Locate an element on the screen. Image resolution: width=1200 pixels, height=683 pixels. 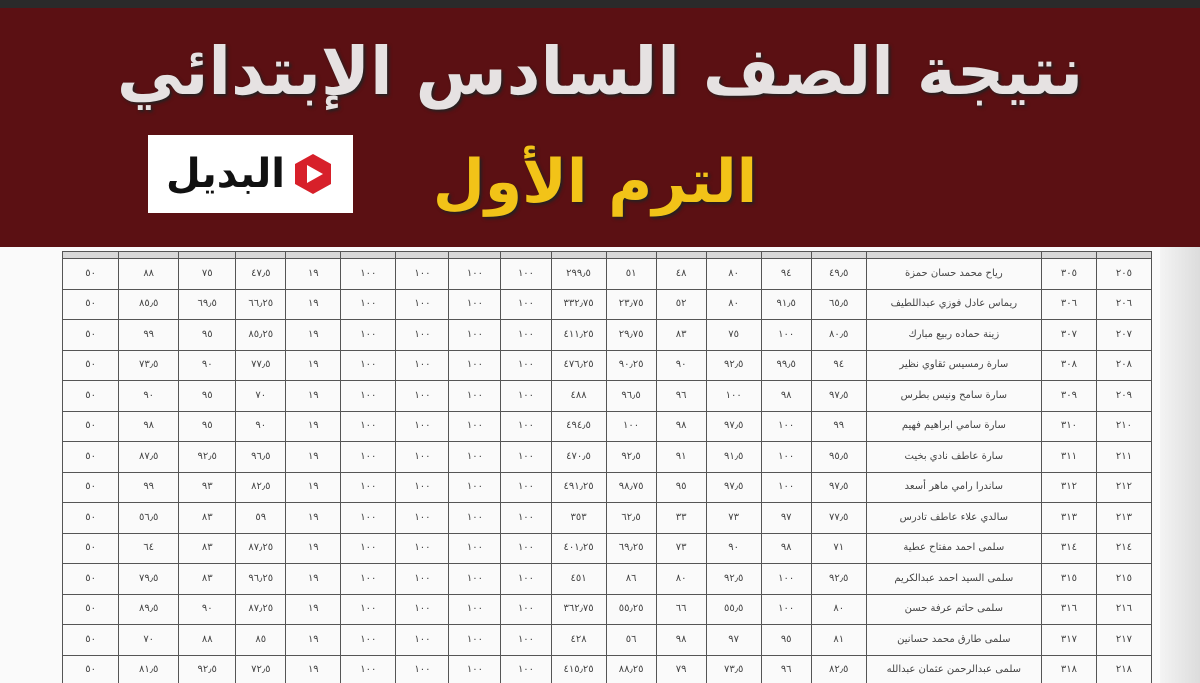
grade-cell: ٤٩٫٥ is located at coordinates (838, 274).